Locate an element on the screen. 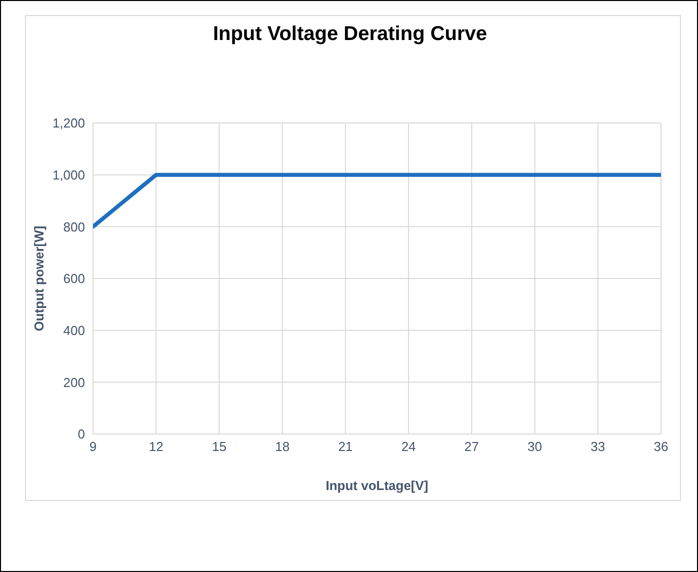  x-tick-label: 30 is located at coordinates (535, 446).